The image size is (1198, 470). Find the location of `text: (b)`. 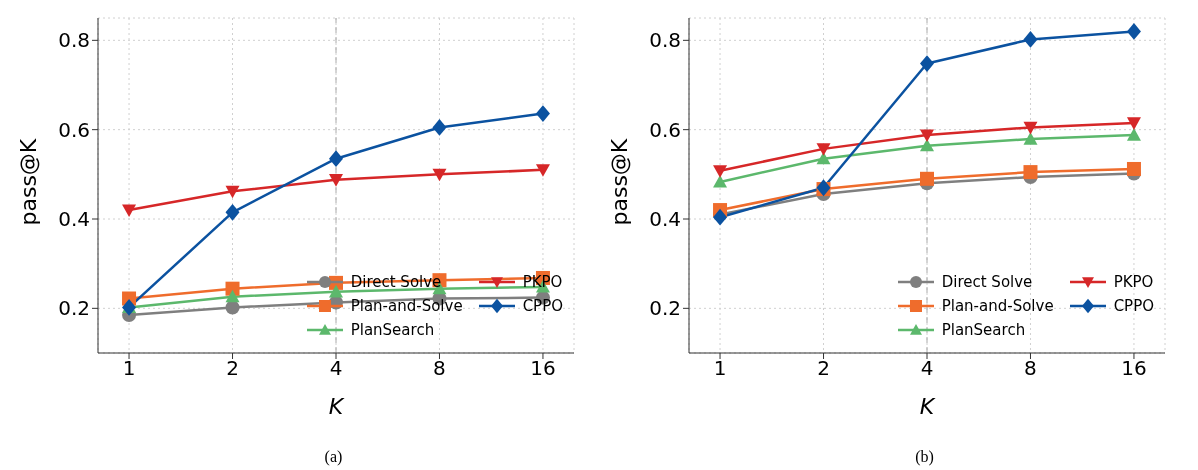

text: (b) is located at coordinates (924, 457).